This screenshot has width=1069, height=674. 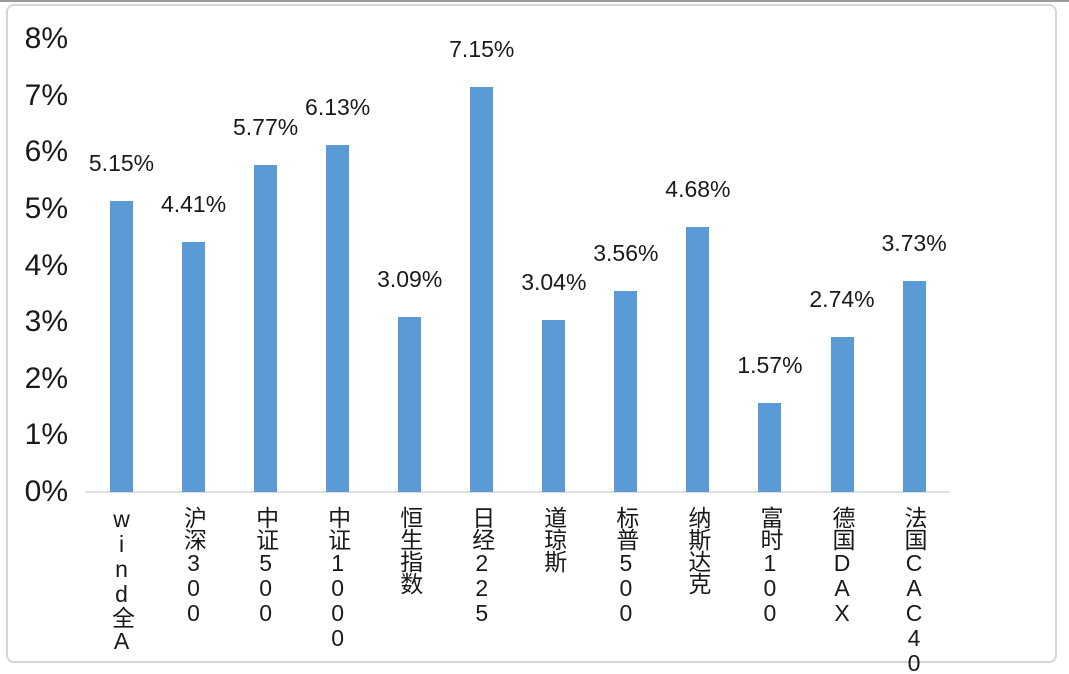 What do you see at coordinates (625, 565) in the screenshot?
I see `x-axis-category-label: 标普500` at bounding box center [625, 565].